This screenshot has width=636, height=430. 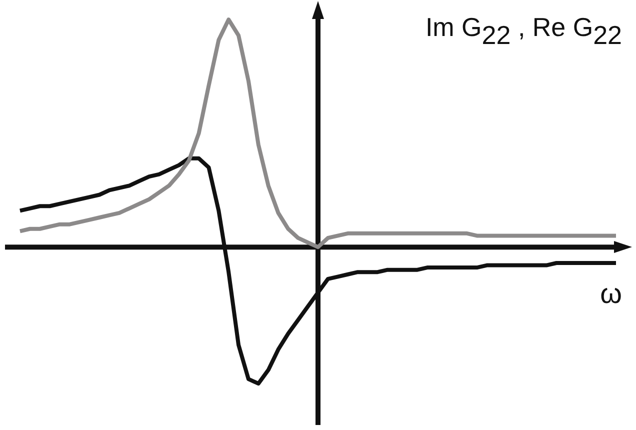 I want to click on x-axis-title: ω, so click(x=611, y=294).